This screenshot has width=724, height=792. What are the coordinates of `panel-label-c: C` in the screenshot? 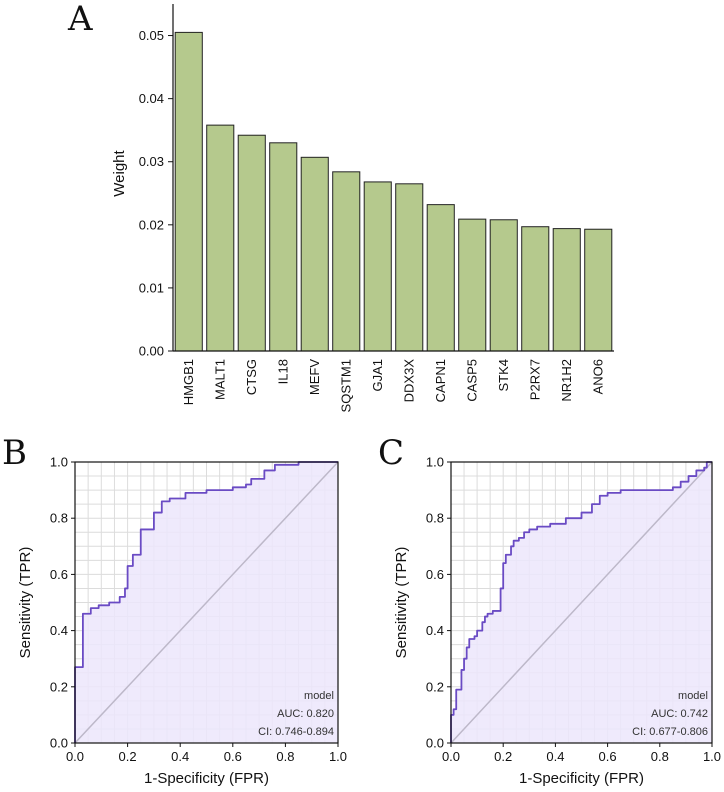 It's located at (391, 453).